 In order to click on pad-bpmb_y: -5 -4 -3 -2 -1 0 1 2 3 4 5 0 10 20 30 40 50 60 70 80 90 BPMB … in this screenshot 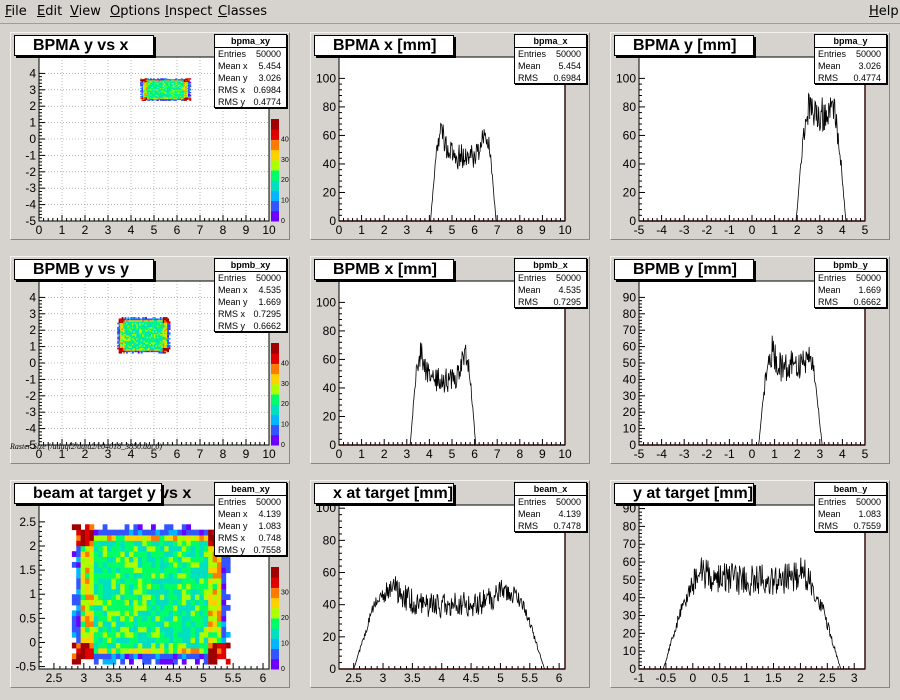, I will do `click(750, 360)`.